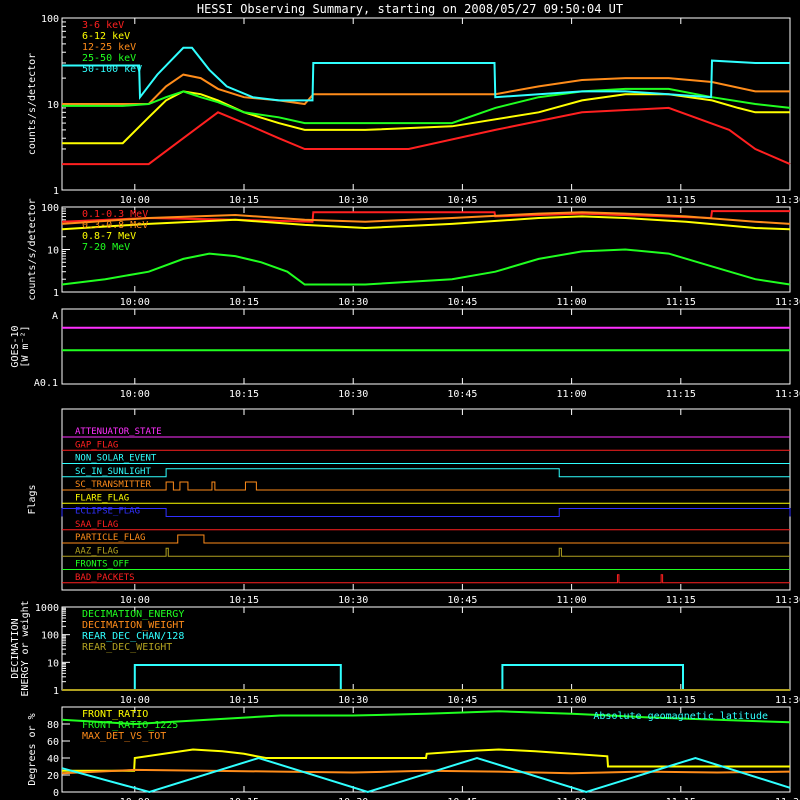  Describe the element at coordinates (113, 485) in the screenshot. I see `flag-label: SC_TRANSMITTER` at that location.